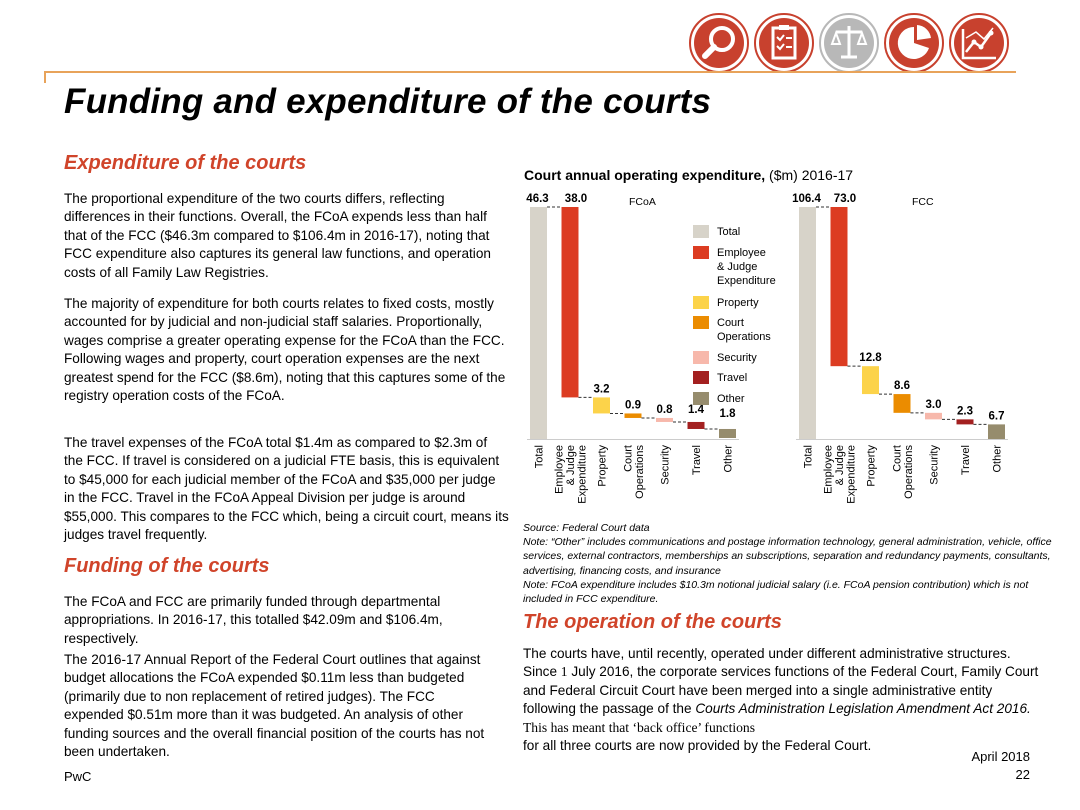  I want to click on tick-label-fcc-4: Operations, so click(909, 472).